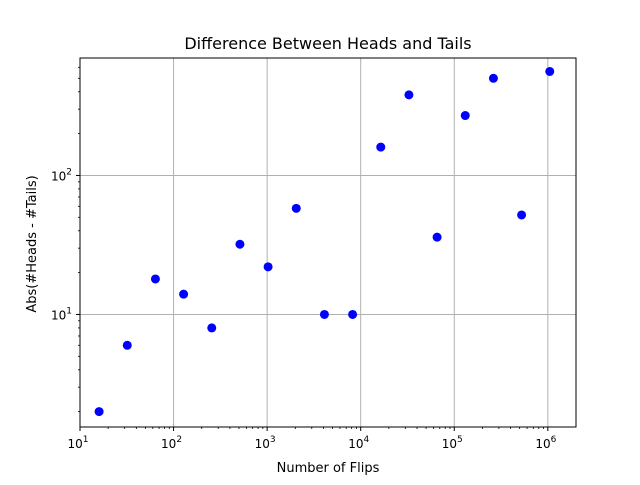 The width and height of the screenshot is (640, 485). Describe the element at coordinates (77, 443) in the screenshot. I see `x-tick-label: 10¹` at that location.